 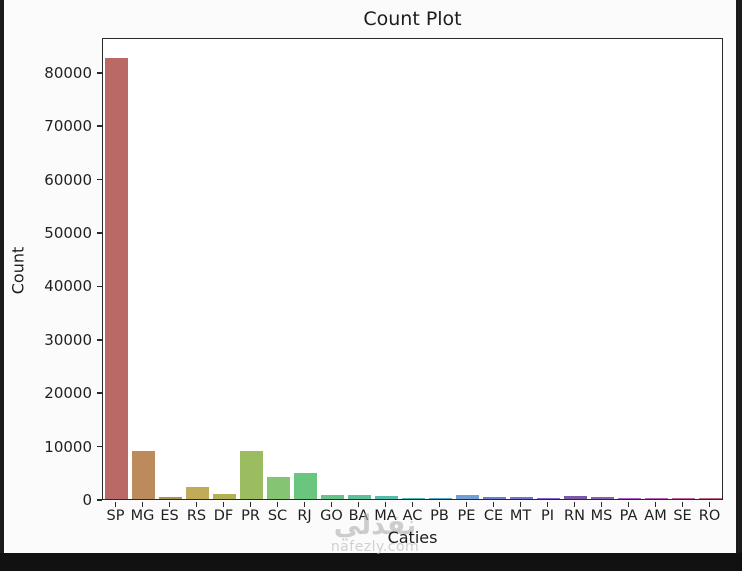 What do you see at coordinates (493, 516) in the screenshot?
I see `x-tick-label-CE: CE` at bounding box center [493, 516].